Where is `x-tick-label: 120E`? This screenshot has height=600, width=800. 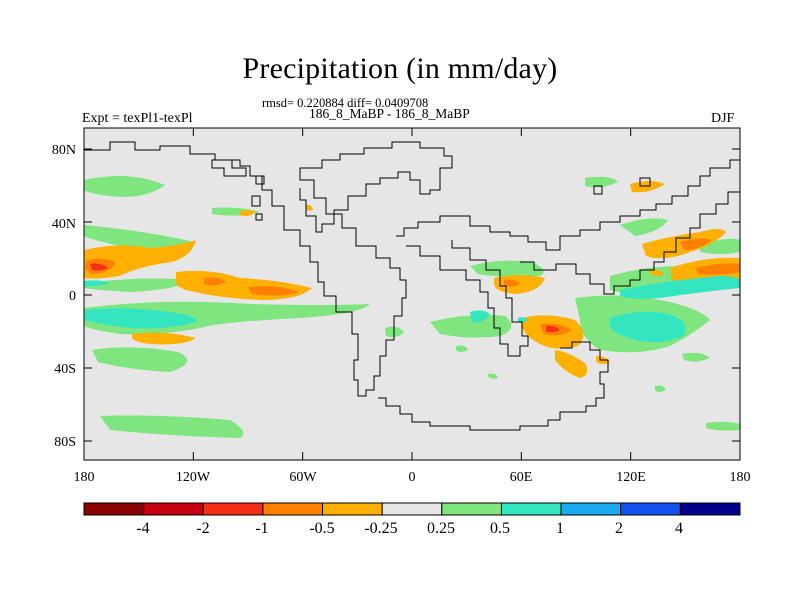 x-tick-label: 120E is located at coordinates (631, 477).